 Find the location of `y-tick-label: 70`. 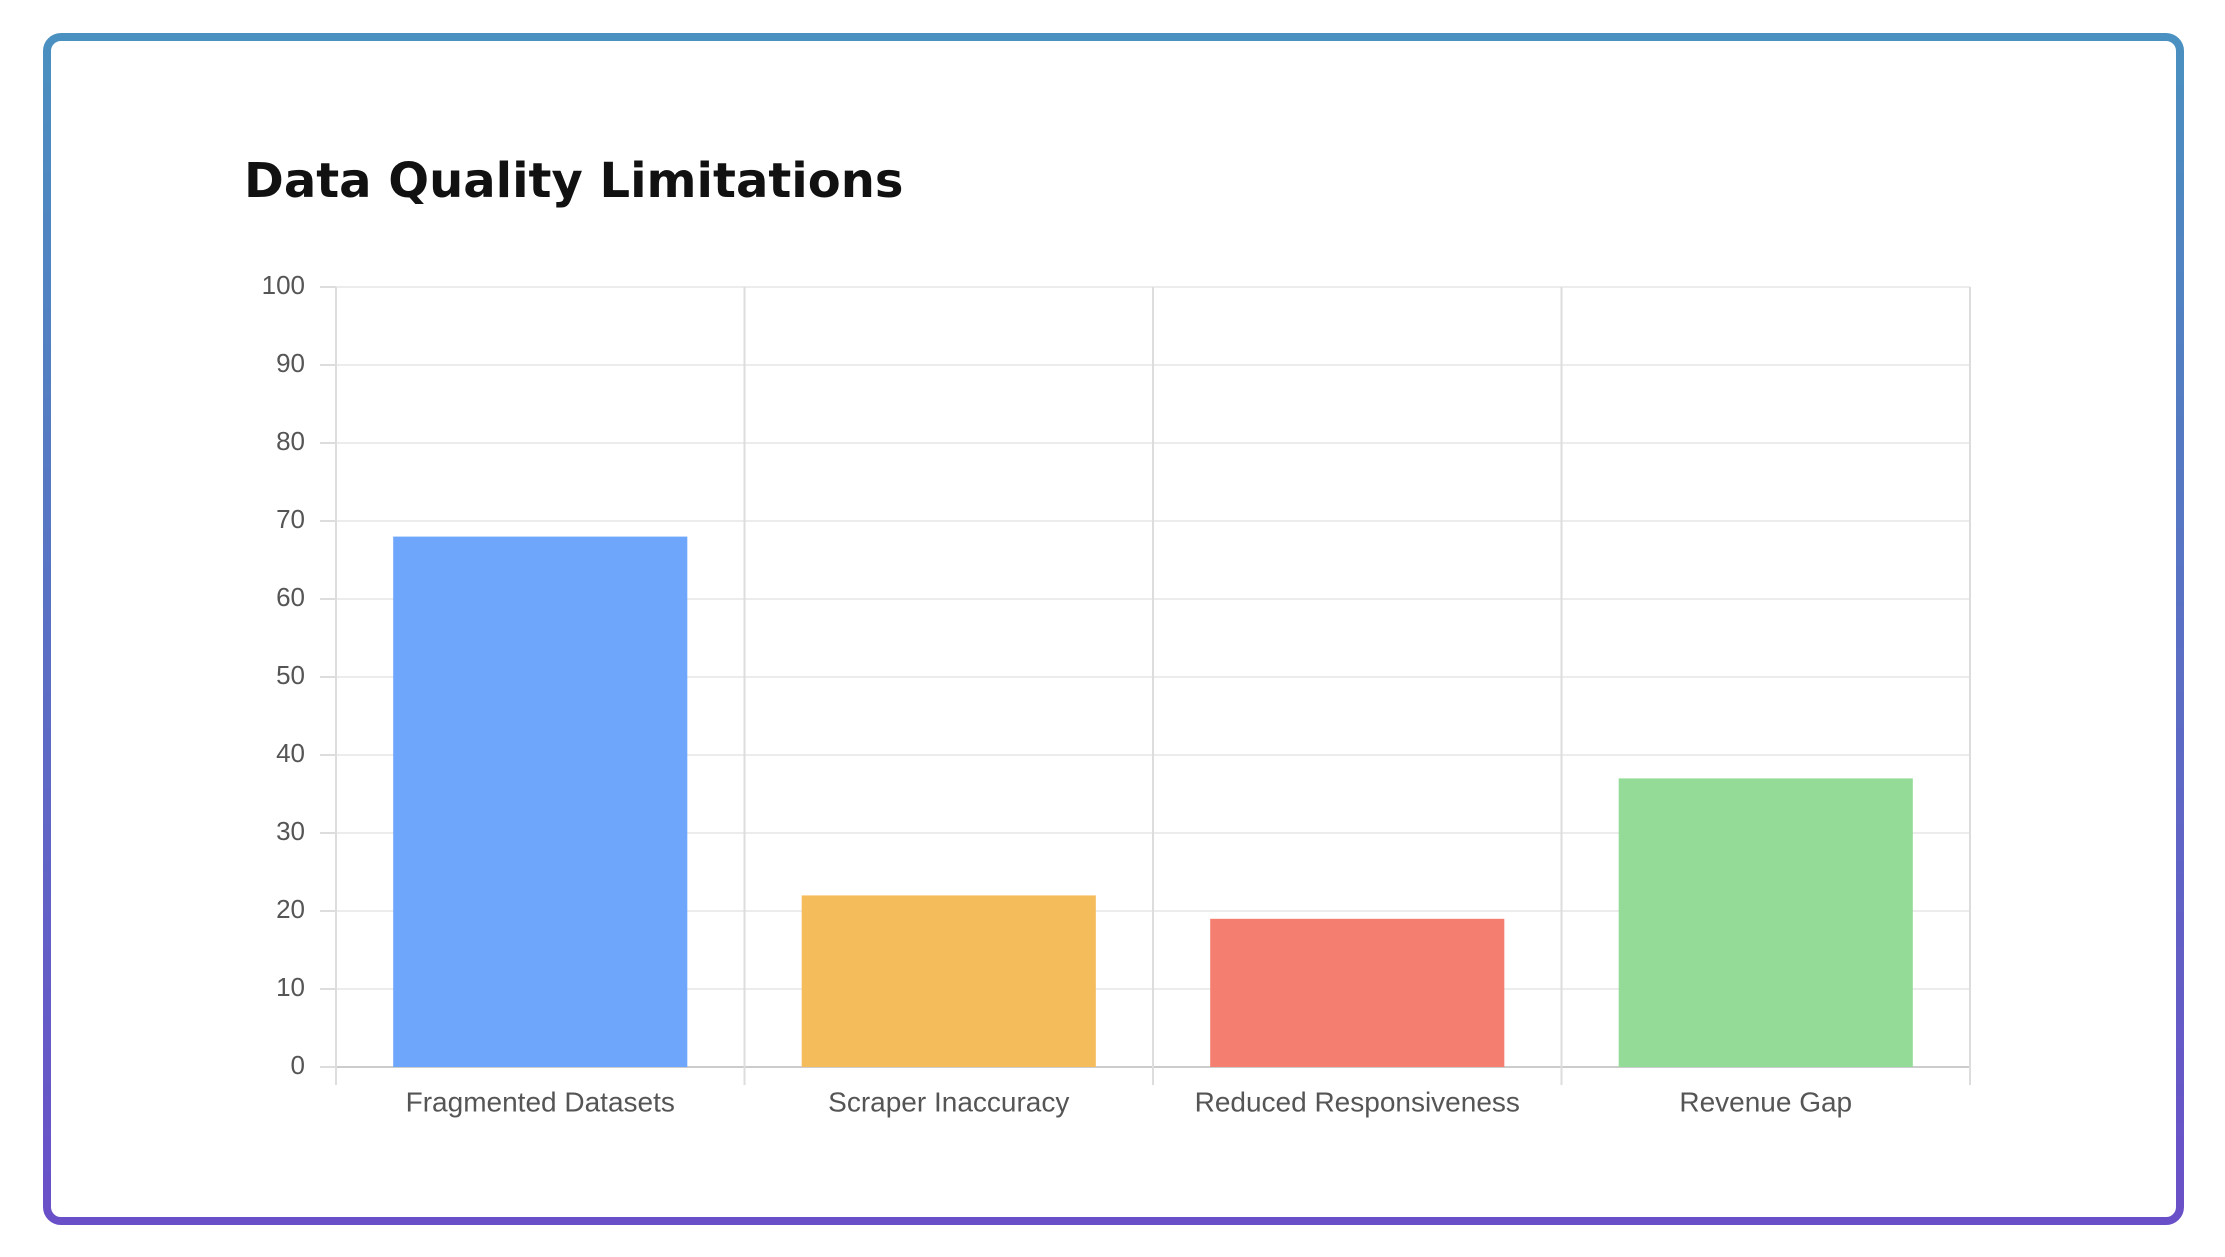

y-tick-label: 70 is located at coordinates (290, 519).